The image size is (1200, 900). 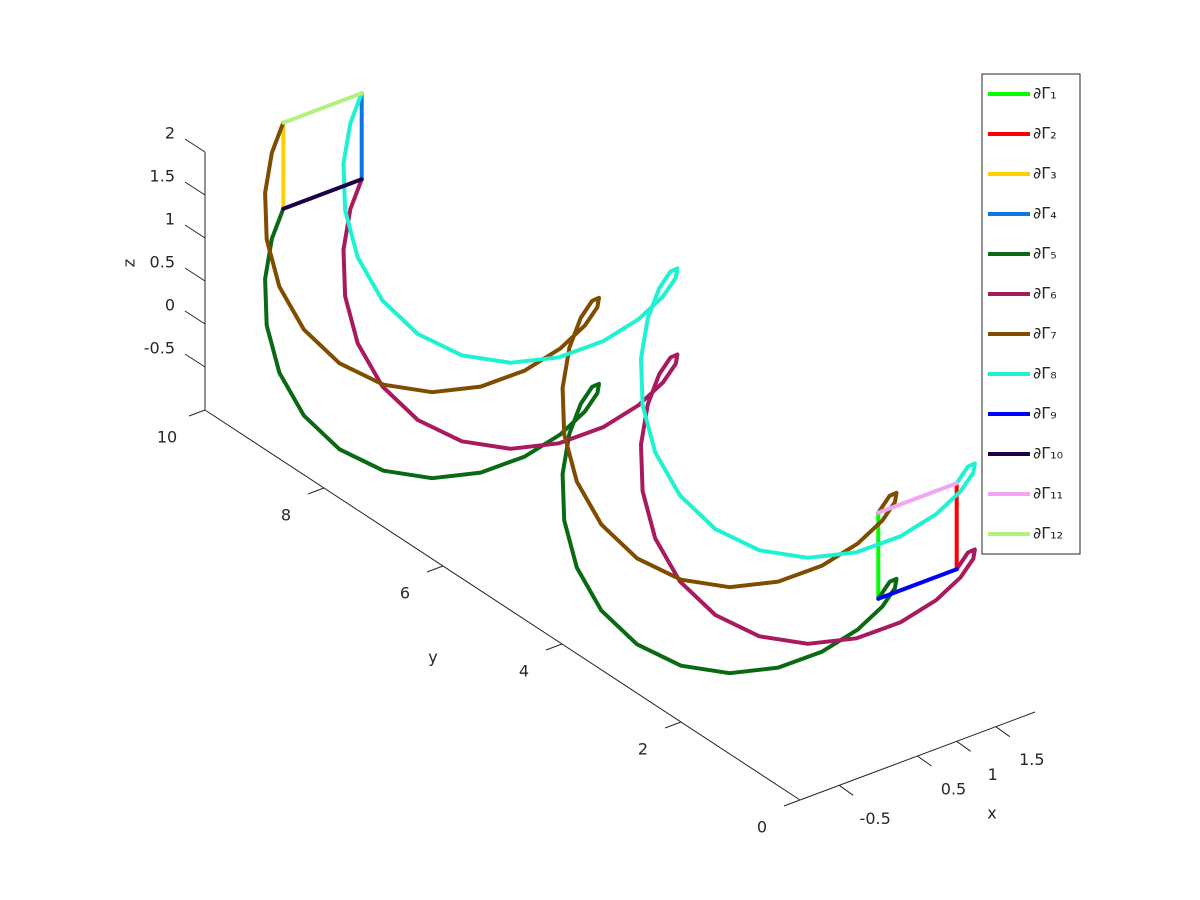 I want to click on y-axis-label: y, so click(x=432, y=657).